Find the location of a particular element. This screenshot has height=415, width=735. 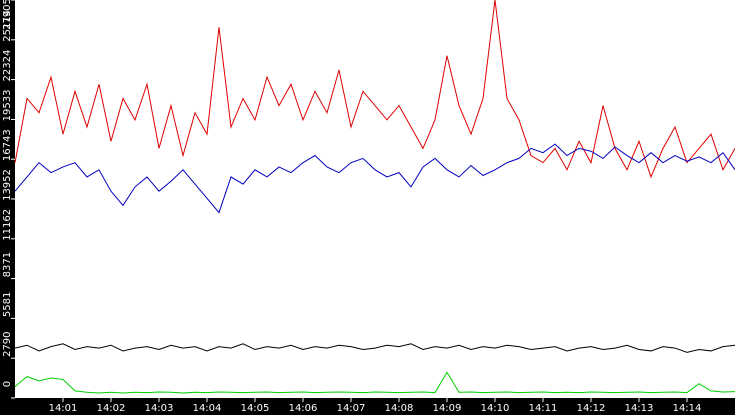

y-tick-label: 8371 is located at coordinates (7, 264).